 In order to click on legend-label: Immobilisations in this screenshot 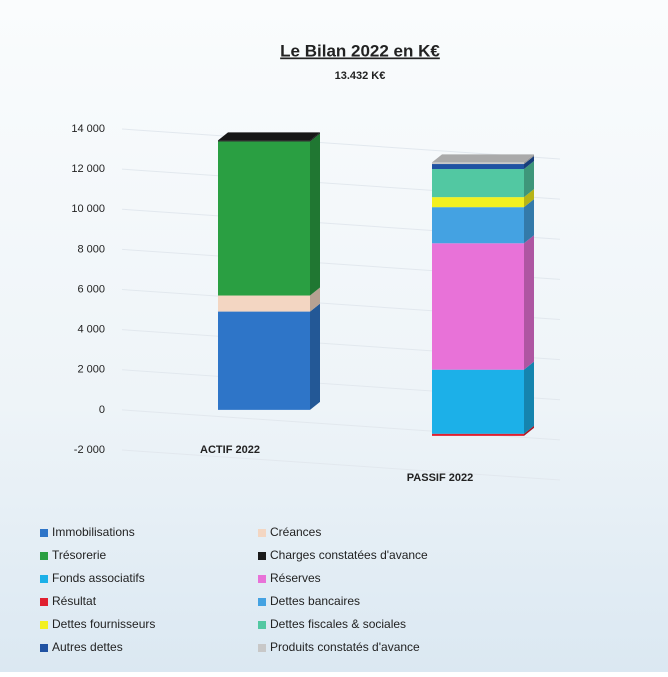, I will do `click(93, 532)`.